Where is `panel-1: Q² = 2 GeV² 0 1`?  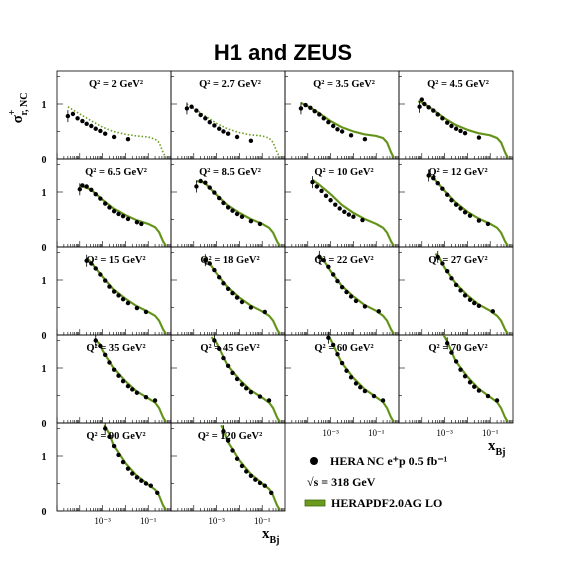 panel-1: Q² = 2 GeV² 0 1 is located at coordinates (107, 118).